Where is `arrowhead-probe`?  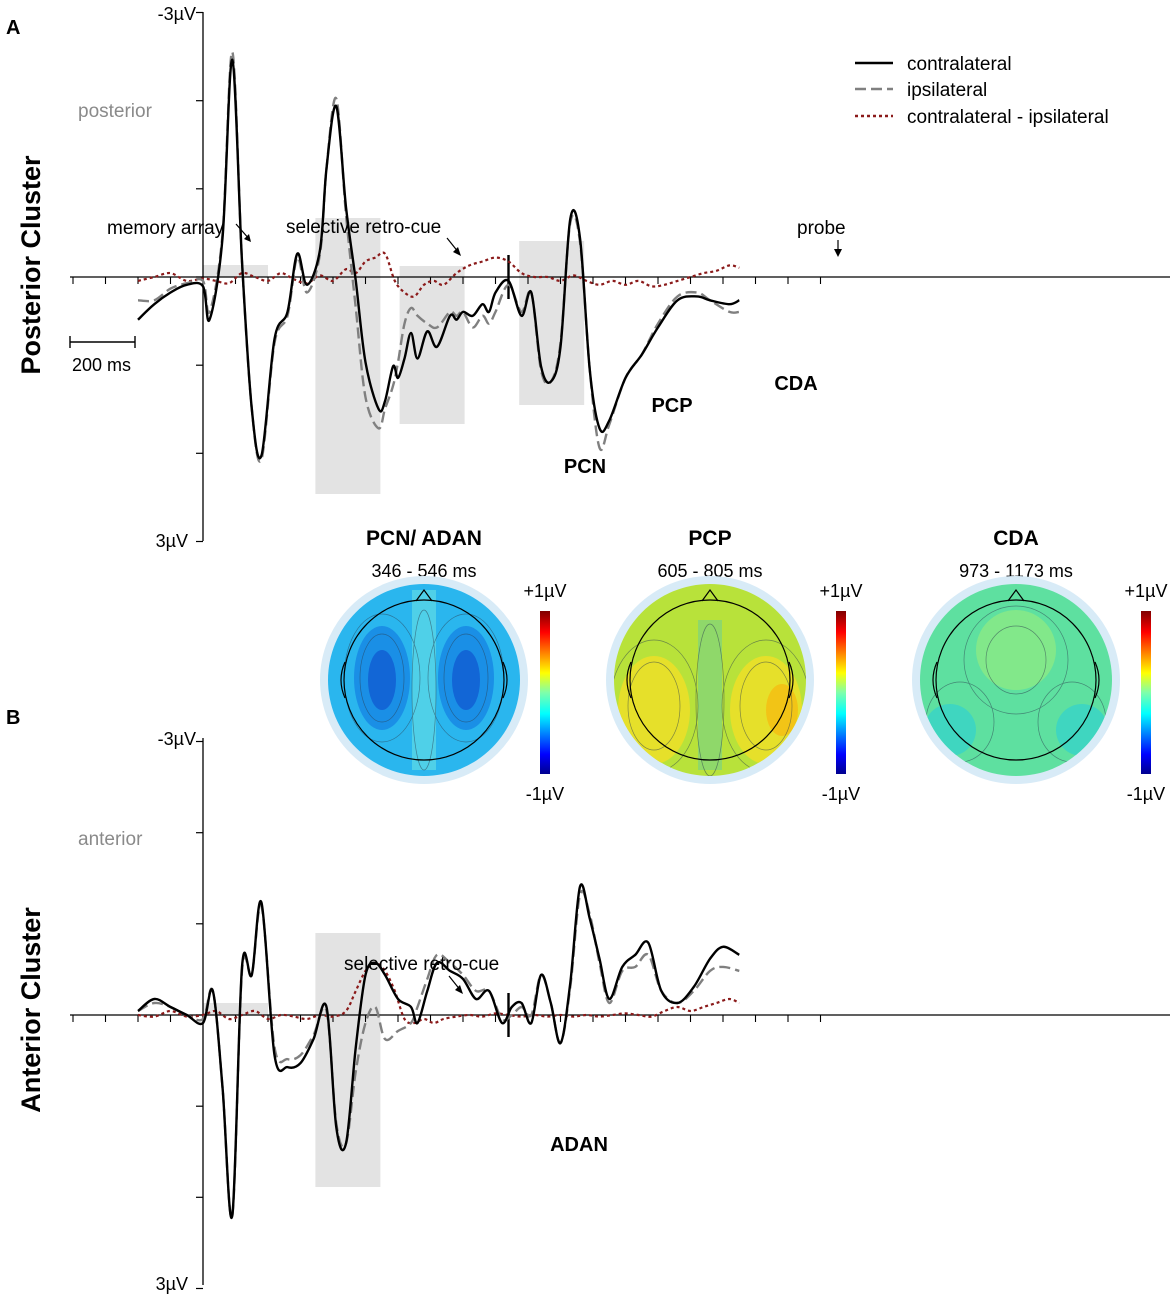
arrowhead-probe is located at coordinates (838, 253).